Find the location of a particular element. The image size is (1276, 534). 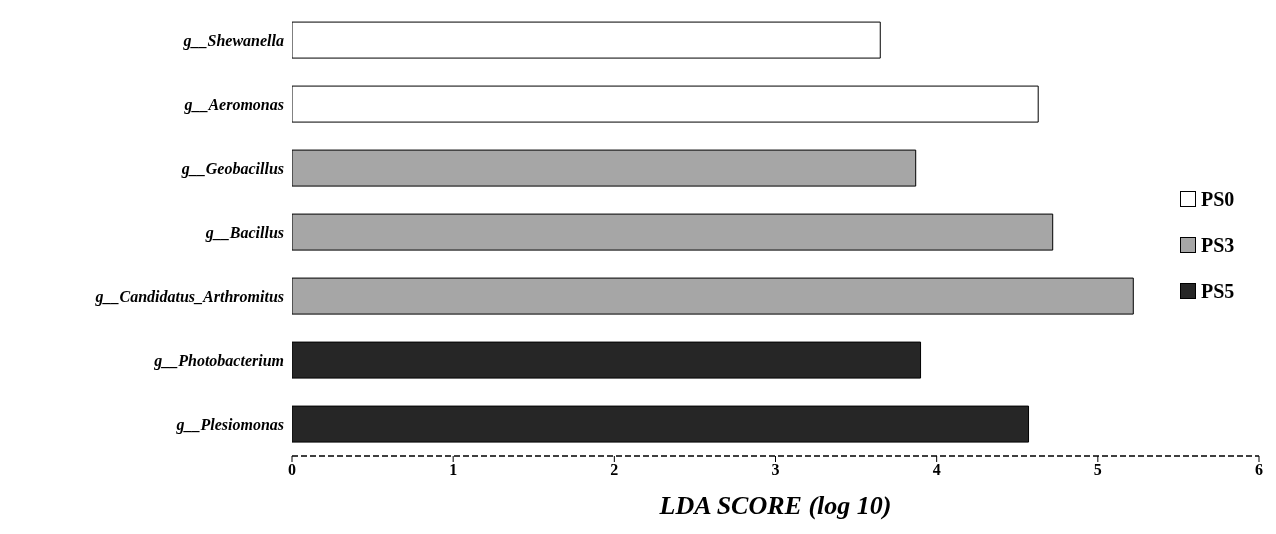

x-tick-label: 2 is located at coordinates (614, 470).